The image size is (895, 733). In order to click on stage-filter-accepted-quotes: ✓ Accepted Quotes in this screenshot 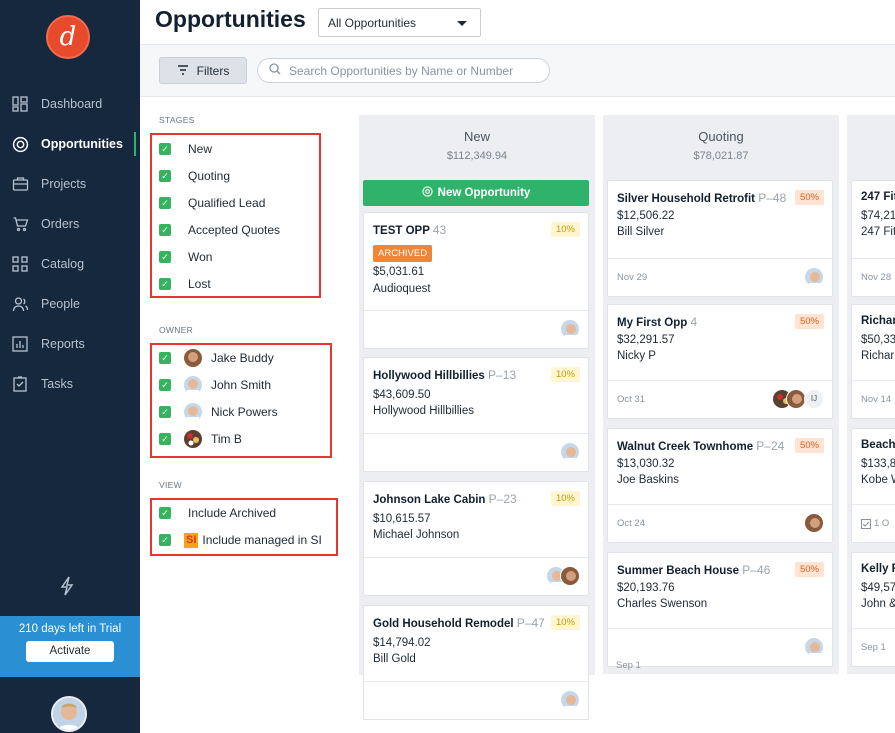, I will do `click(219, 230)`.